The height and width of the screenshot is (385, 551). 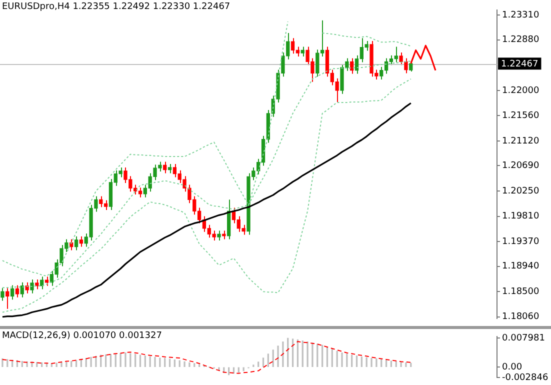 What do you see at coordinates (207, 357) in the screenshot?
I see `line-series` at bounding box center [207, 357].